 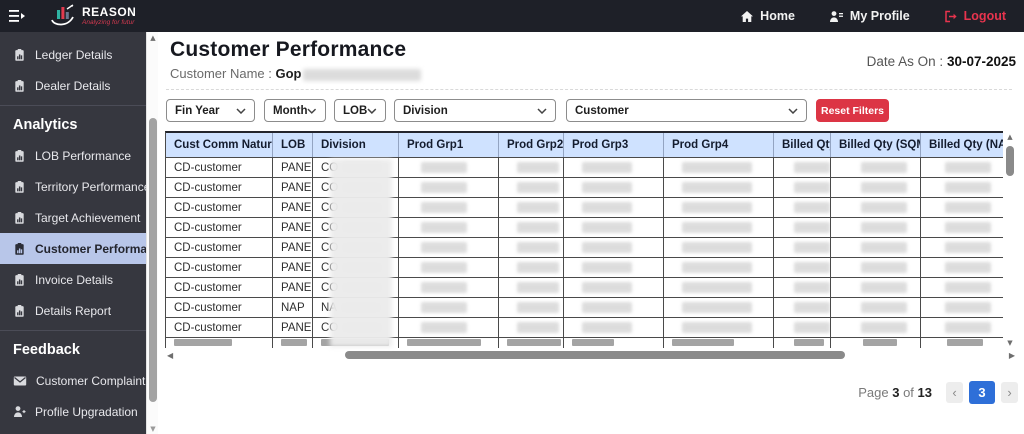 I want to click on table-hscroll-thumb, so click(x=595, y=355).